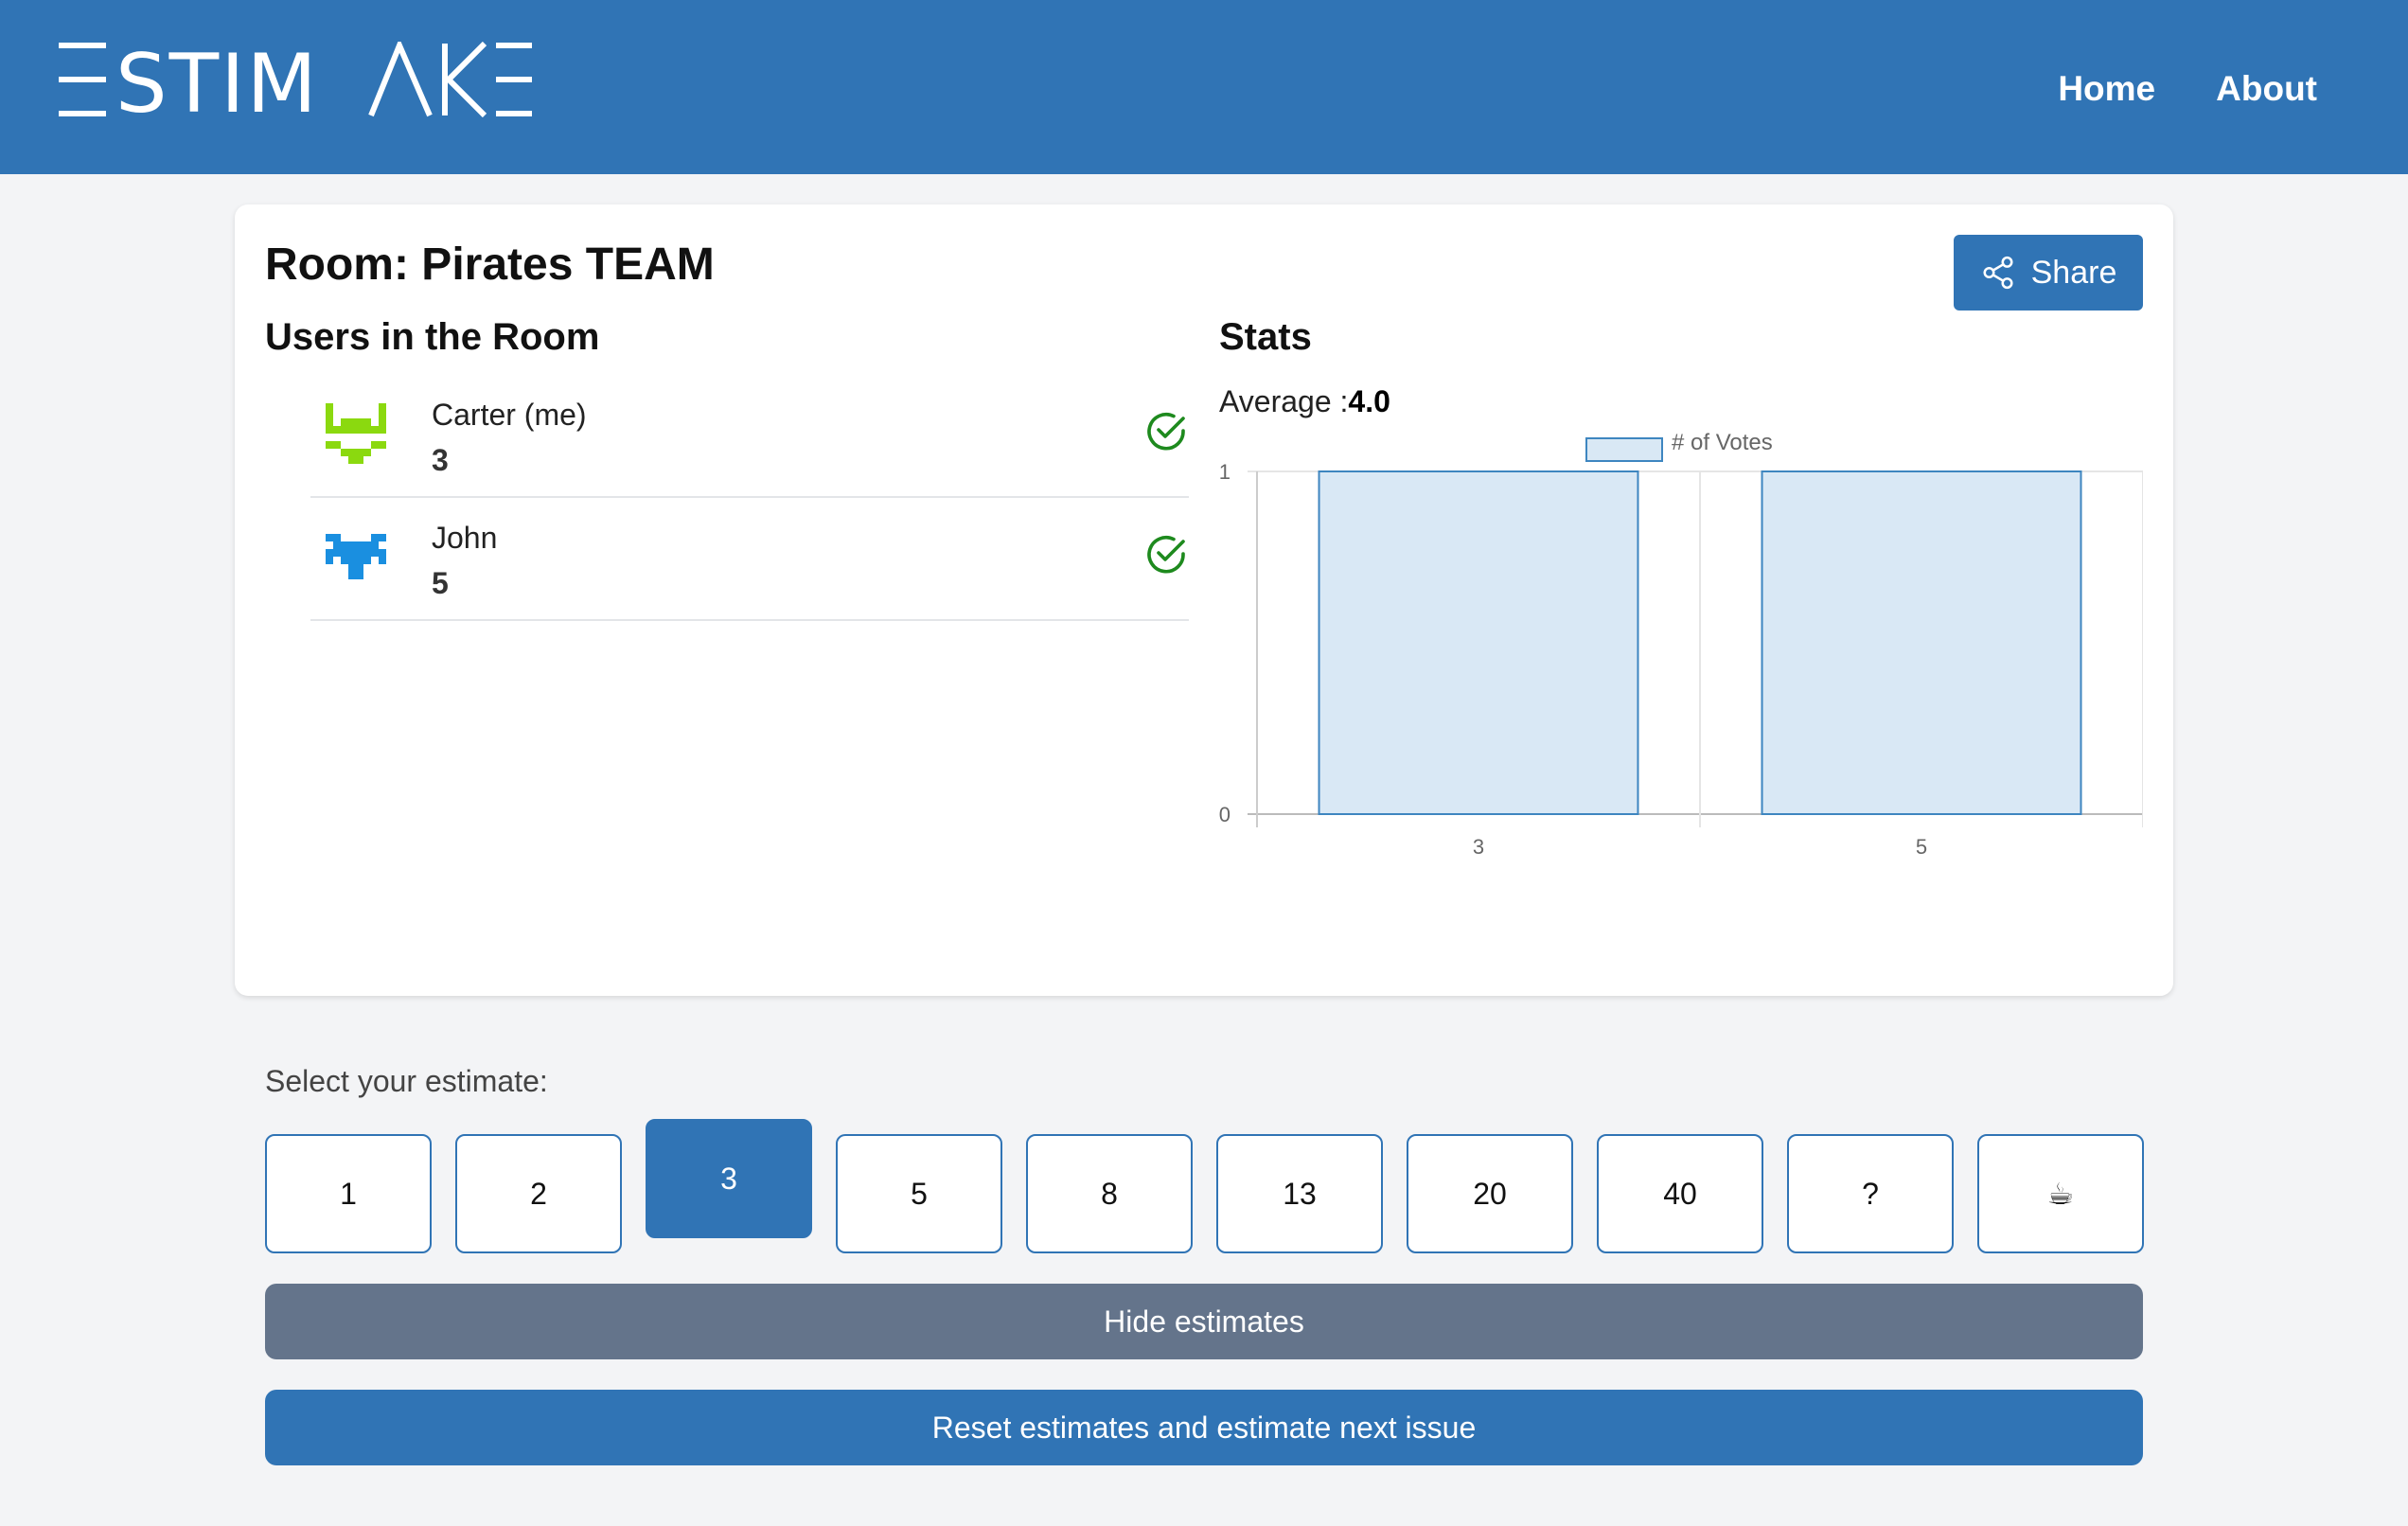 Image resolution: width=2408 pixels, height=1526 pixels. I want to click on x-tick-label: 3, so click(1478, 847).